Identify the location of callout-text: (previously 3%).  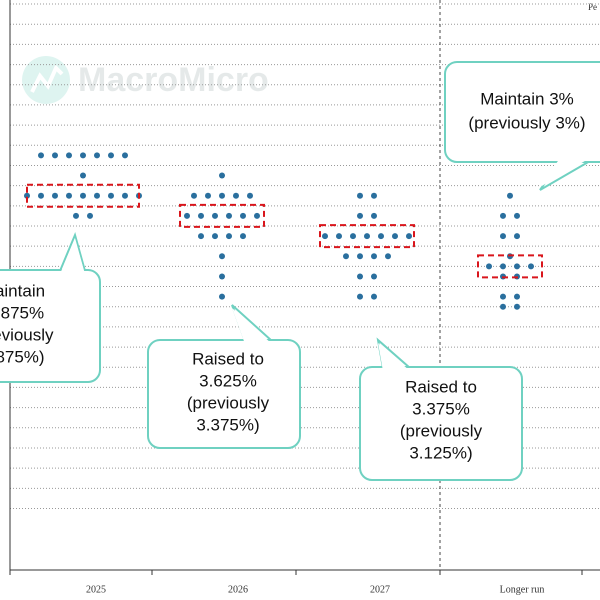
(526, 122).